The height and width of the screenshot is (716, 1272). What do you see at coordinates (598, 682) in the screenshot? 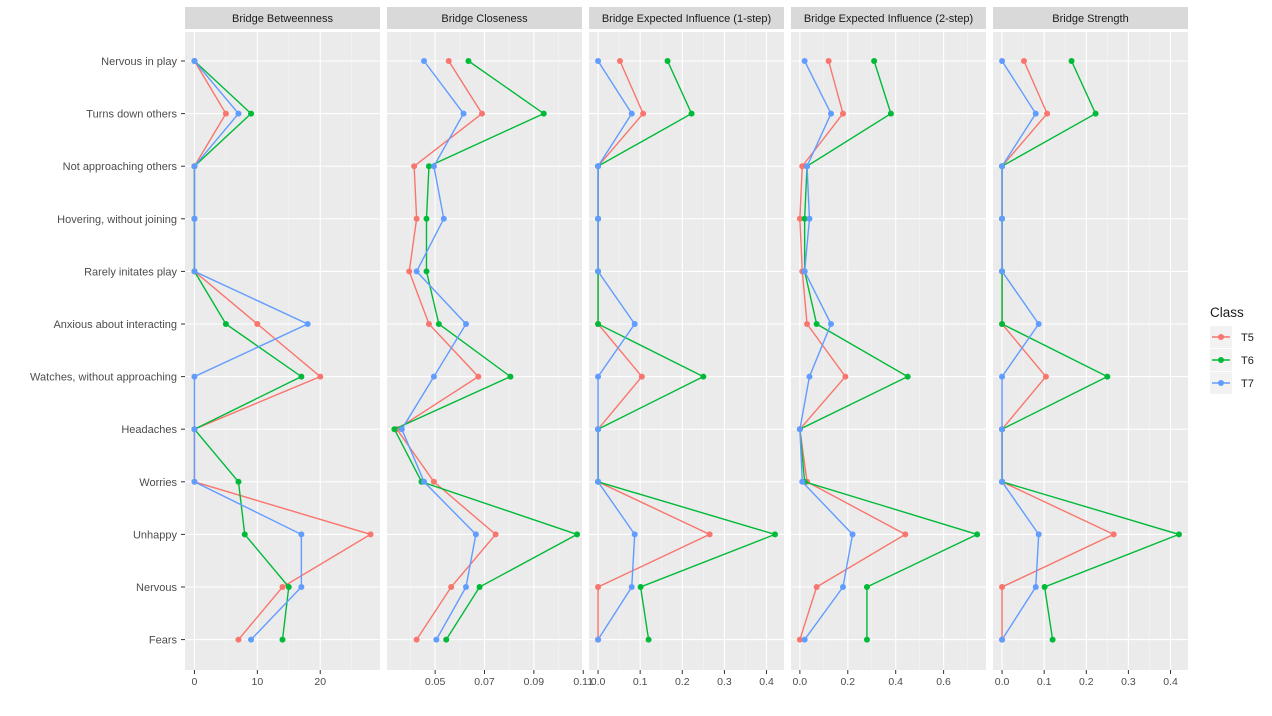
I see `x-tick-label: 0.0` at bounding box center [598, 682].